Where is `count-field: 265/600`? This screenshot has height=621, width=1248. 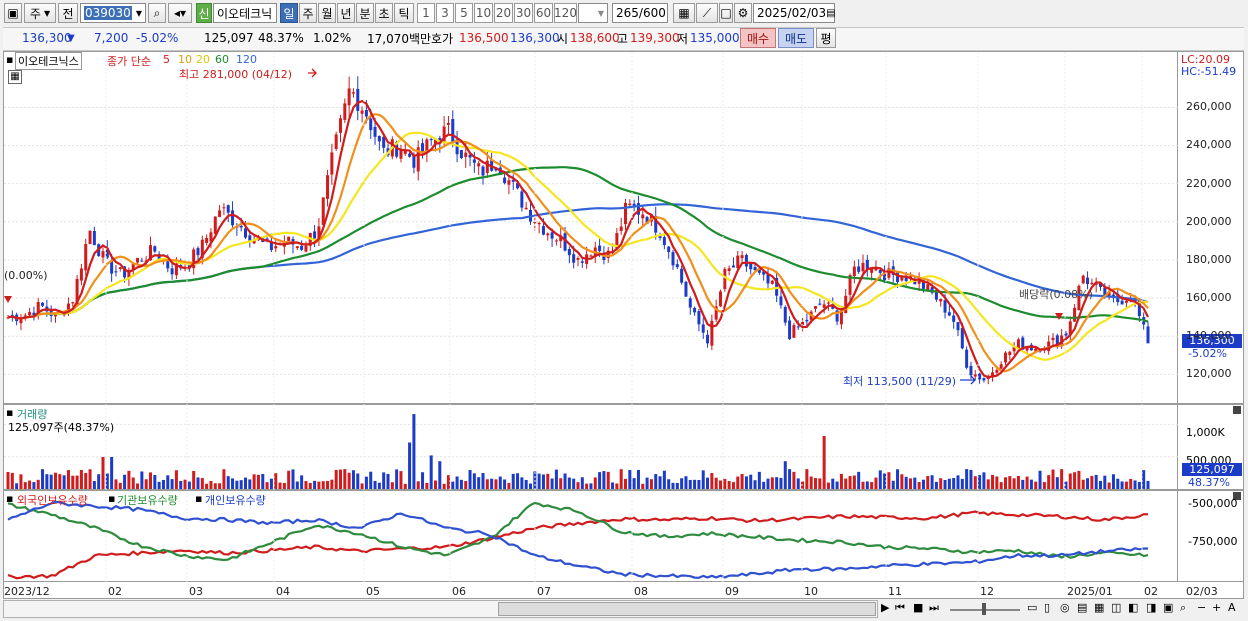 count-field: 265/600 is located at coordinates (640, 13).